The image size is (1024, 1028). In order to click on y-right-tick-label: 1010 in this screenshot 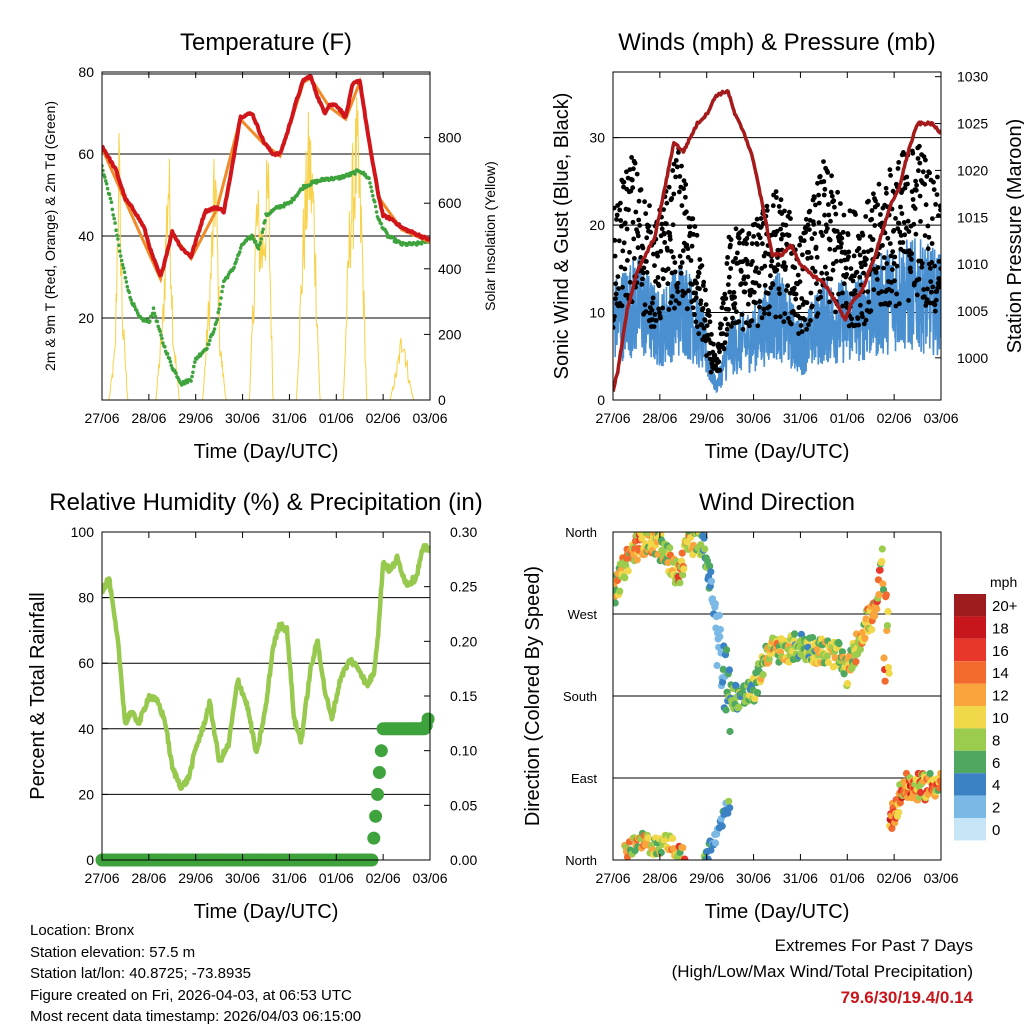, I will do `click(972, 264)`.